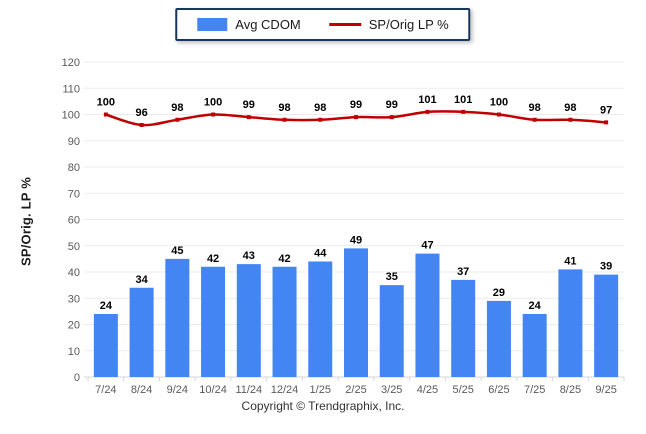  Describe the element at coordinates (249, 256) in the screenshot. I see `bar-value-label: 43` at that location.